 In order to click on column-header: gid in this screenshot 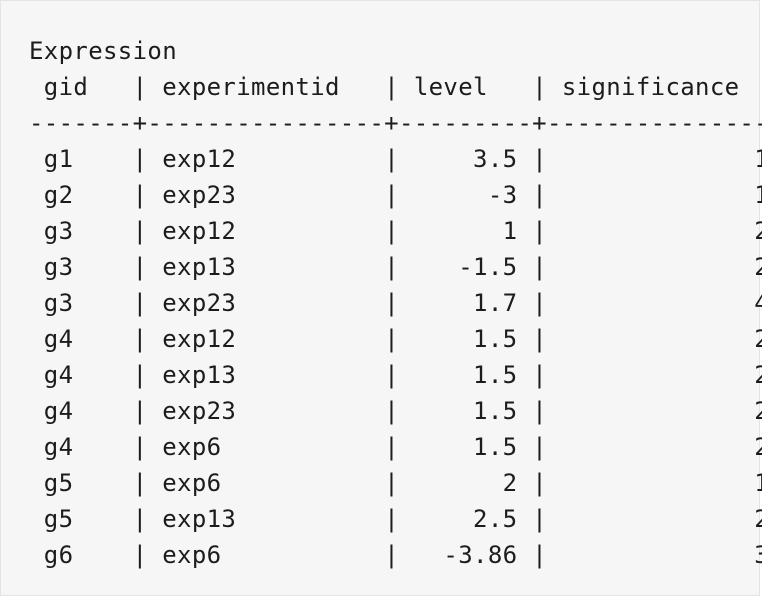, I will do `click(81, 87)`.